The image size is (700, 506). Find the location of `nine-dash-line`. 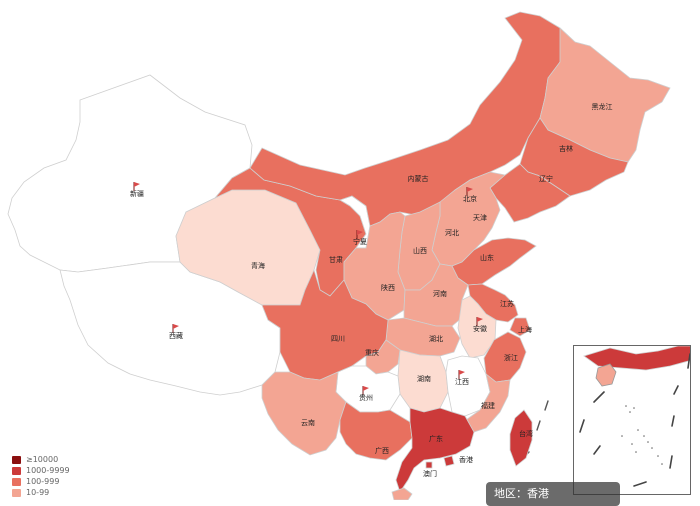

nine-dash-line is located at coordinates (634, 420).